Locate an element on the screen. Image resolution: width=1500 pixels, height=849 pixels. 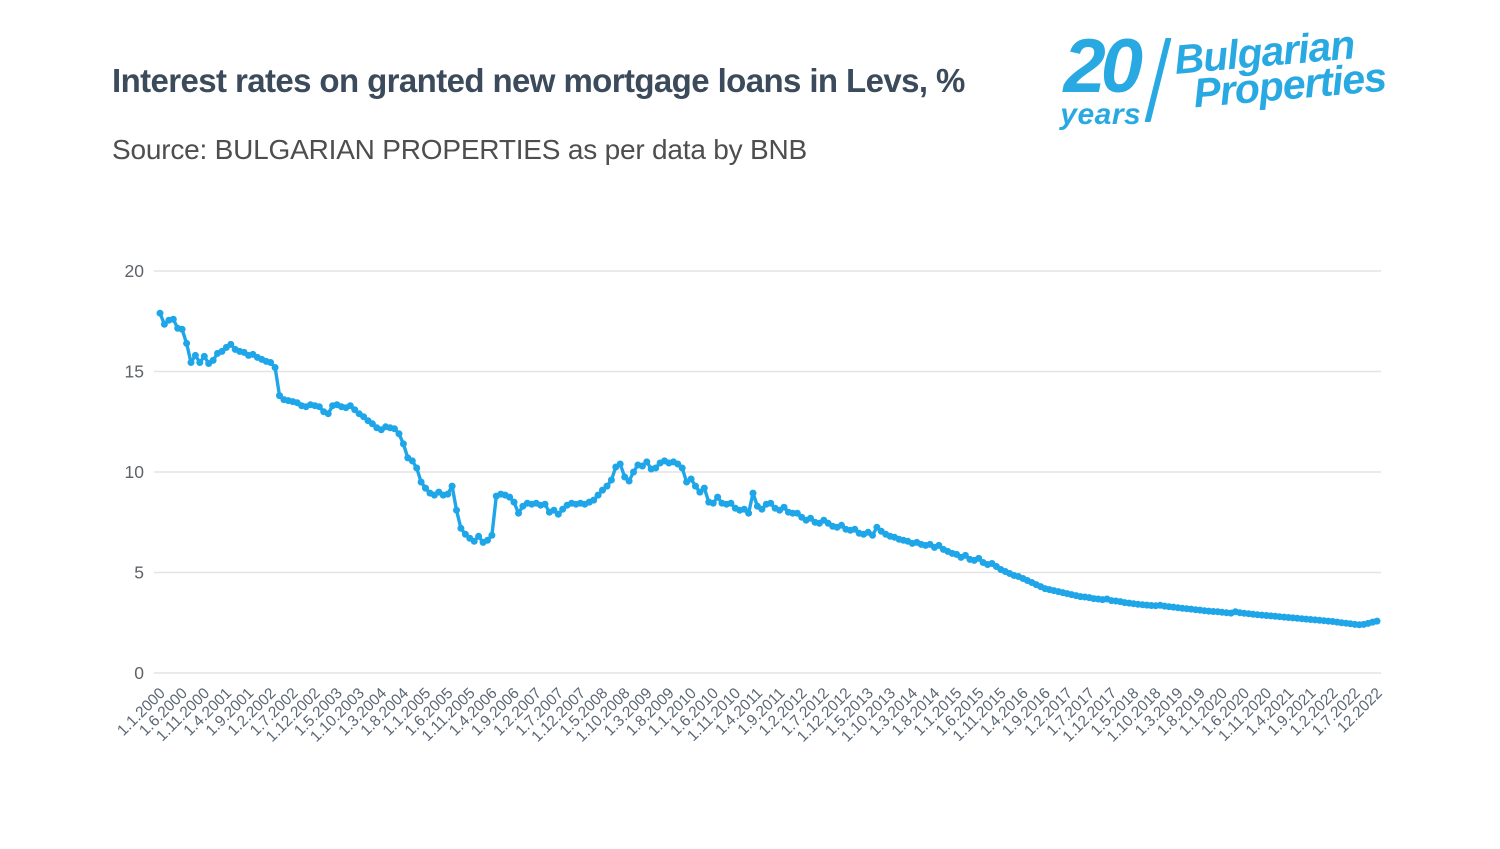
logo-years-label: years is located at coordinates (1101, 115).